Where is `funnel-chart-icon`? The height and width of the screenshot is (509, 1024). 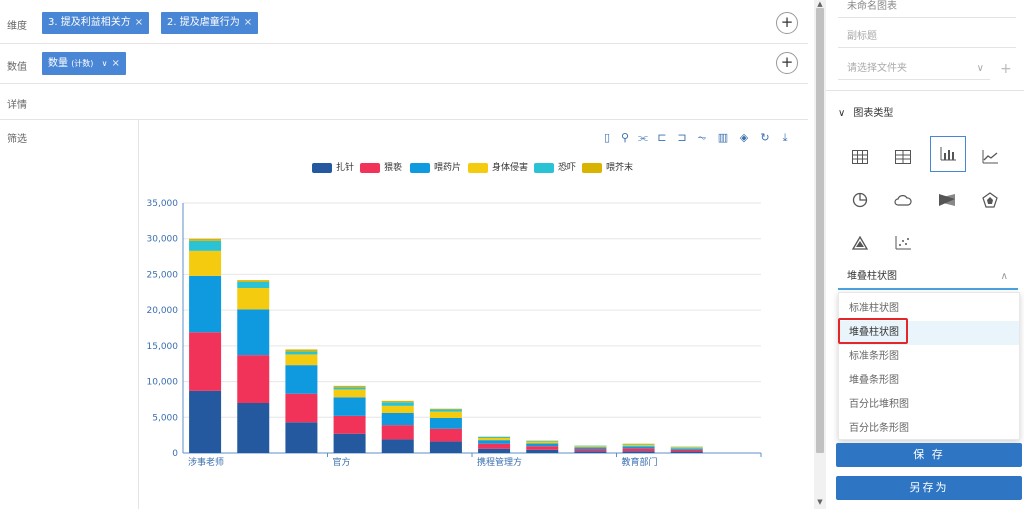
funnel-chart-icon is located at coordinates (860, 243).